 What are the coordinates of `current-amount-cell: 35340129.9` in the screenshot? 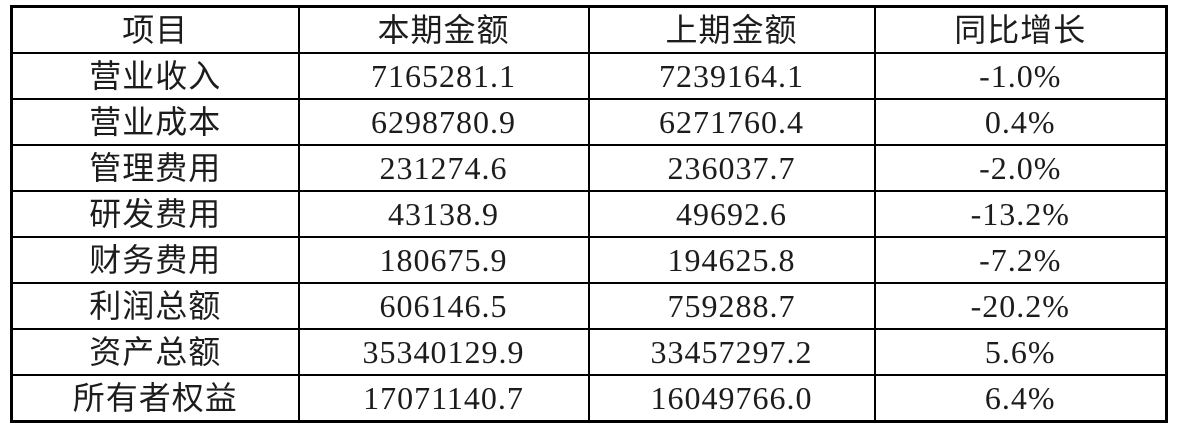 It's located at (443, 352).